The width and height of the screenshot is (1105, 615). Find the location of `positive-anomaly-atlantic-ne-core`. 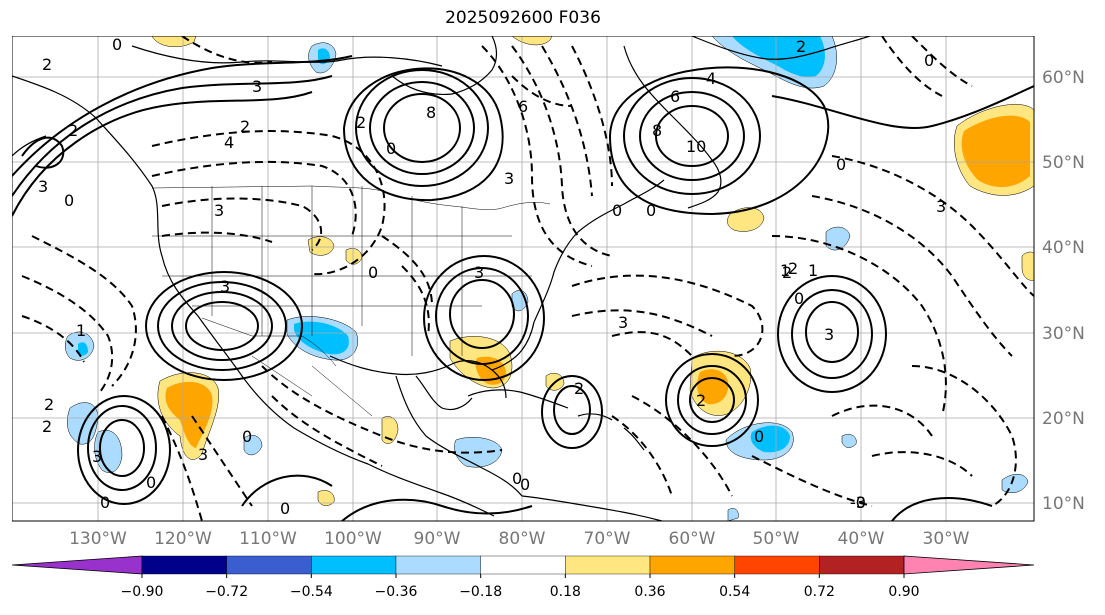

positive-anomaly-atlantic-ne-core is located at coordinates (995, 151).